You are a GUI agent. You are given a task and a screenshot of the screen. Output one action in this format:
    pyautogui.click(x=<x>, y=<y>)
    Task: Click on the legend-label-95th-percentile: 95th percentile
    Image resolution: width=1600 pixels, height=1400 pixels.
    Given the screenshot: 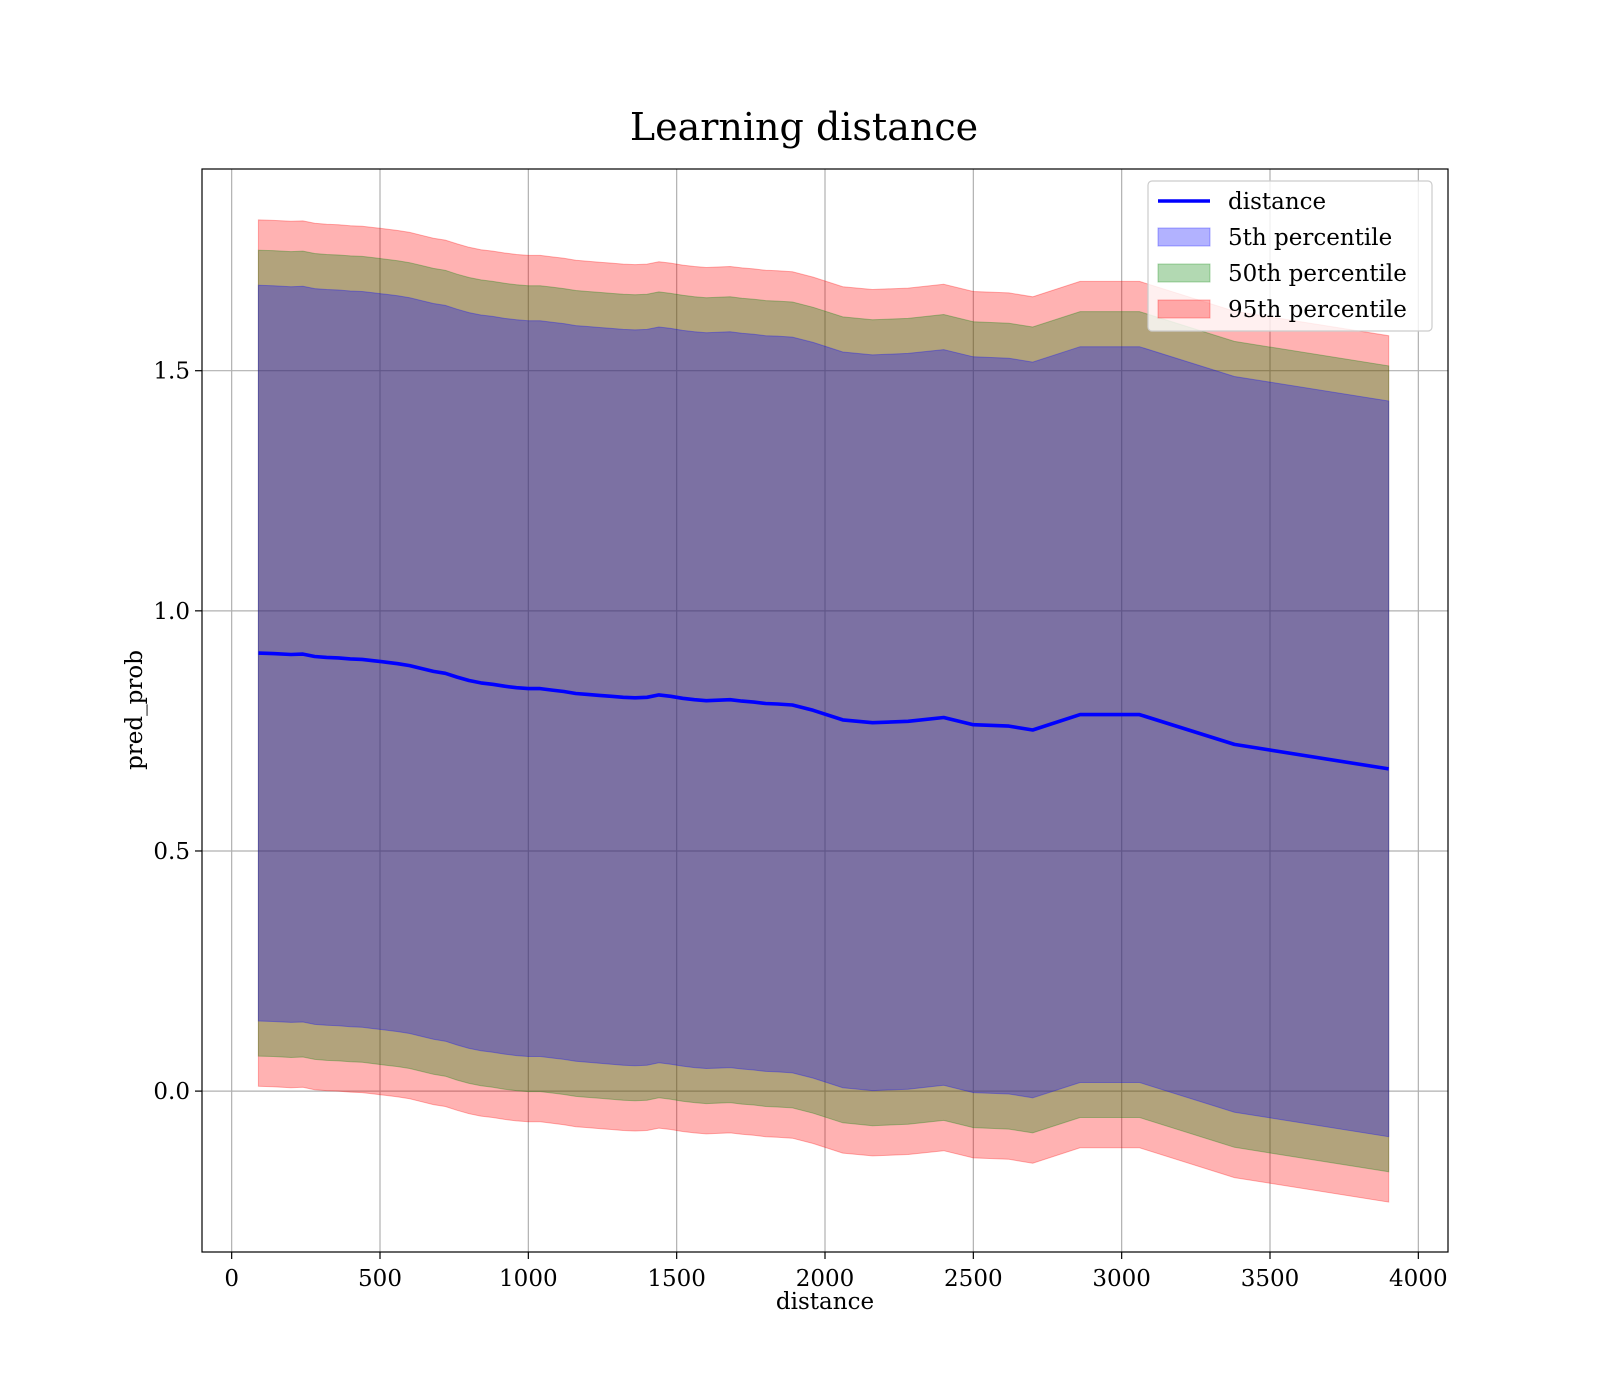 What is the action you would take?
    pyautogui.click(x=1317, y=310)
    